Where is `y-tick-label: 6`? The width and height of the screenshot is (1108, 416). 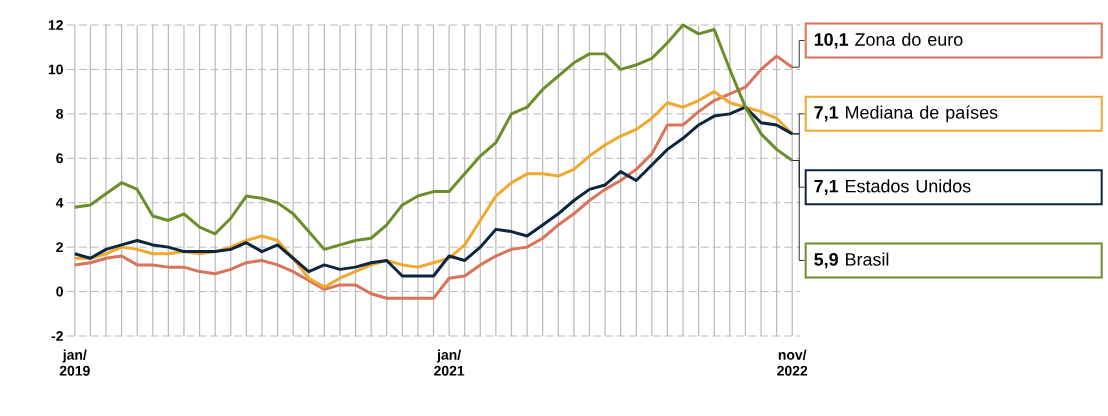 y-tick-label: 6 is located at coordinates (59, 158).